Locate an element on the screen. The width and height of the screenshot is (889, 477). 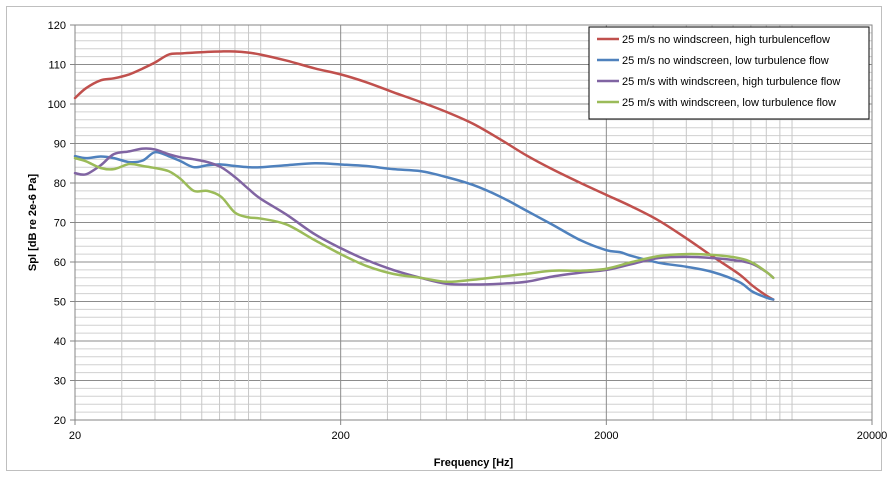
x-axis-title: Frequency [Hz] is located at coordinates (474, 463).